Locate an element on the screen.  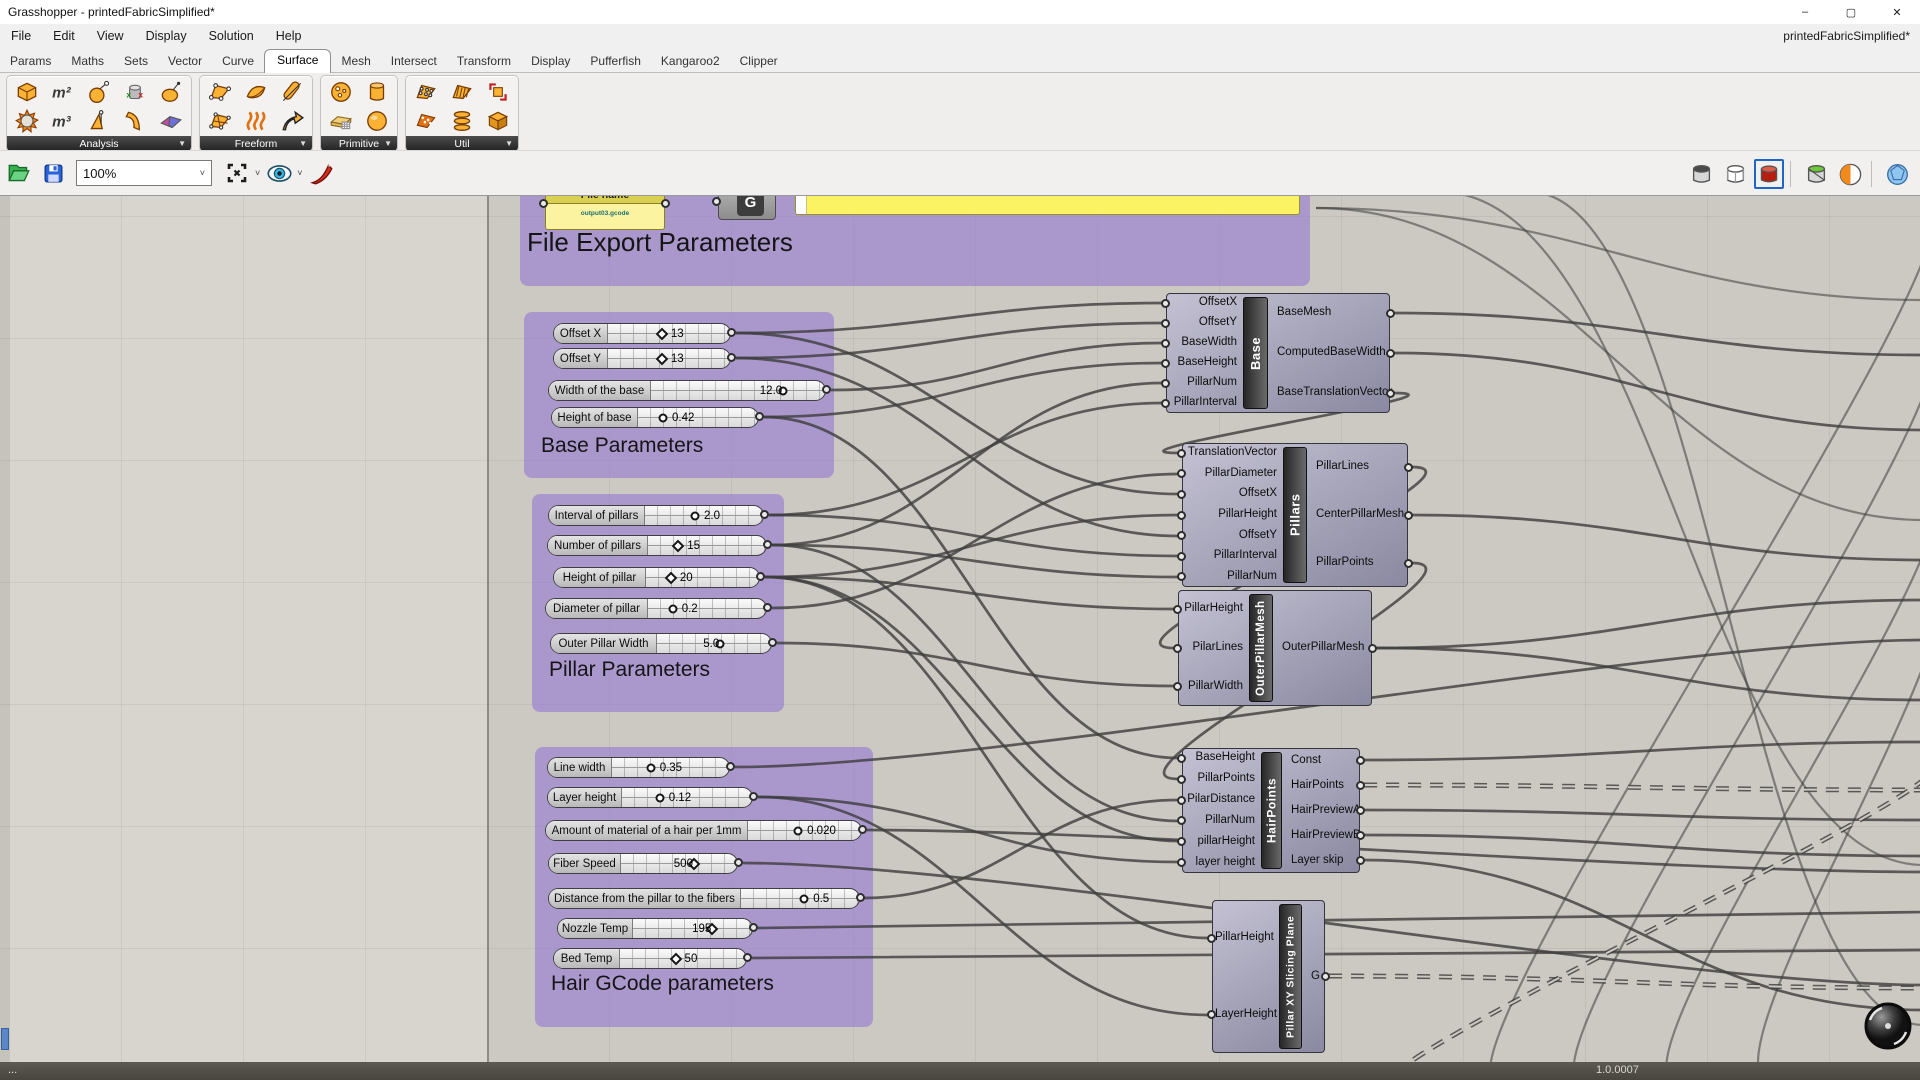
hatch-patch-icon is located at coordinates (462, 91).